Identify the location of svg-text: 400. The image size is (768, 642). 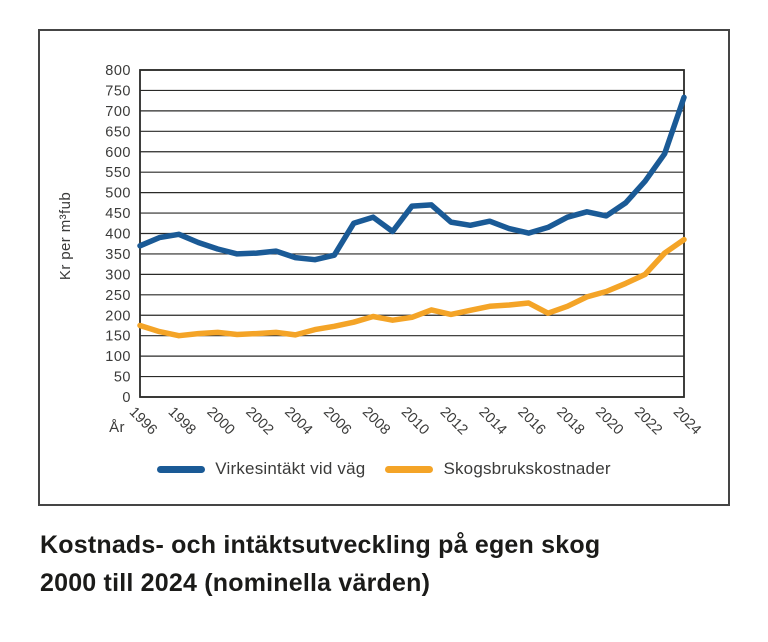
(118, 235).